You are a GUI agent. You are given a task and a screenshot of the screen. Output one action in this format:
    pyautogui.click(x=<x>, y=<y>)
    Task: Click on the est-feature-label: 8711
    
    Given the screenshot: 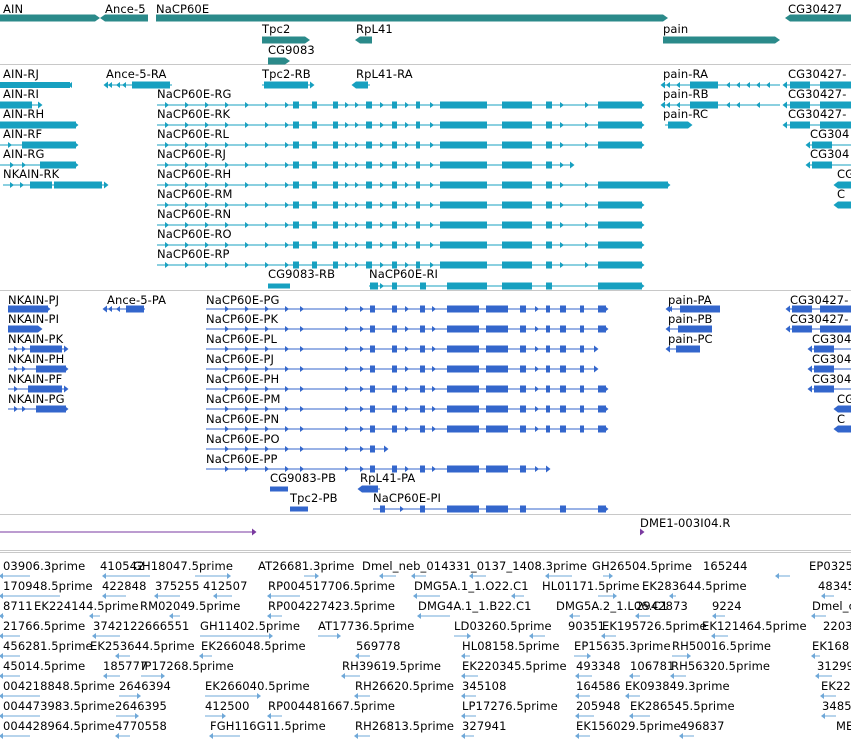 What is the action you would take?
    pyautogui.click(x=18, y=606)
    